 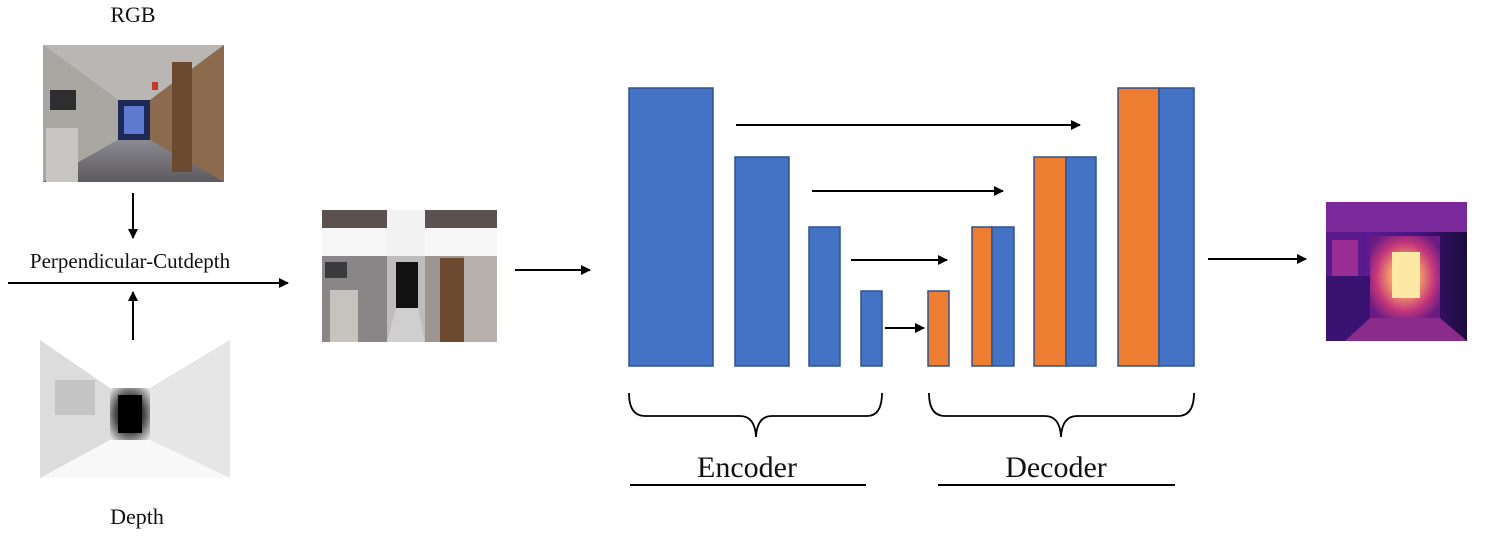 What do you see at coordinates (1081, 261) in the screenshot?
I see `decoder-block-3-blue` at bounding box center [1081, 261].